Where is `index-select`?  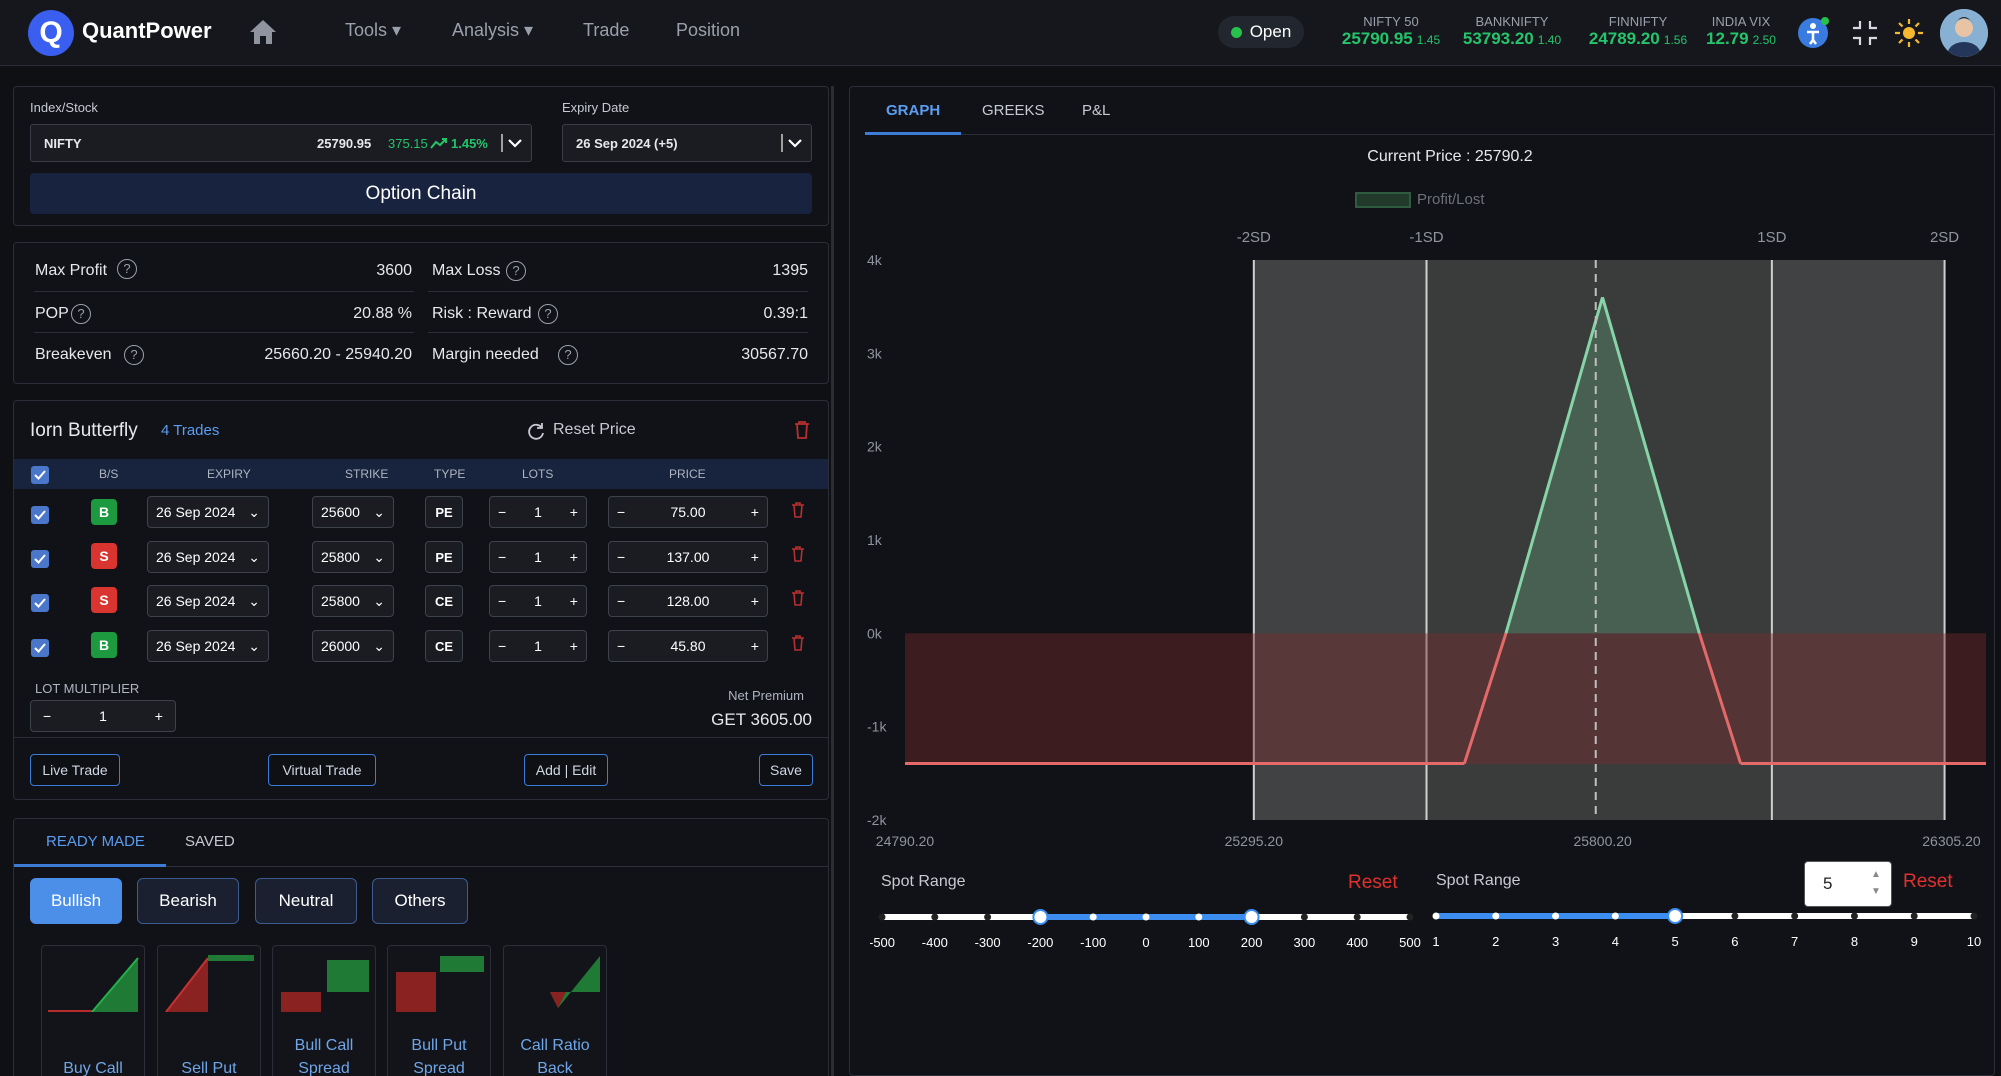 index-select is located at coordinates (281, 143).